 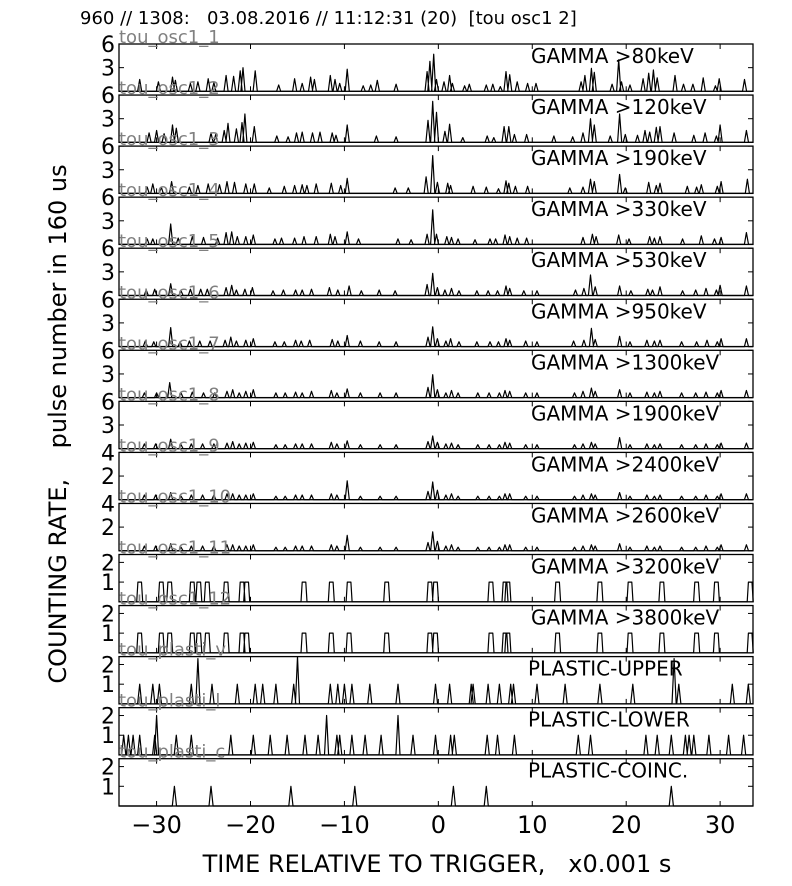 I want to click on channel-label: tou_osc1_2, so click(x=169, y=88).